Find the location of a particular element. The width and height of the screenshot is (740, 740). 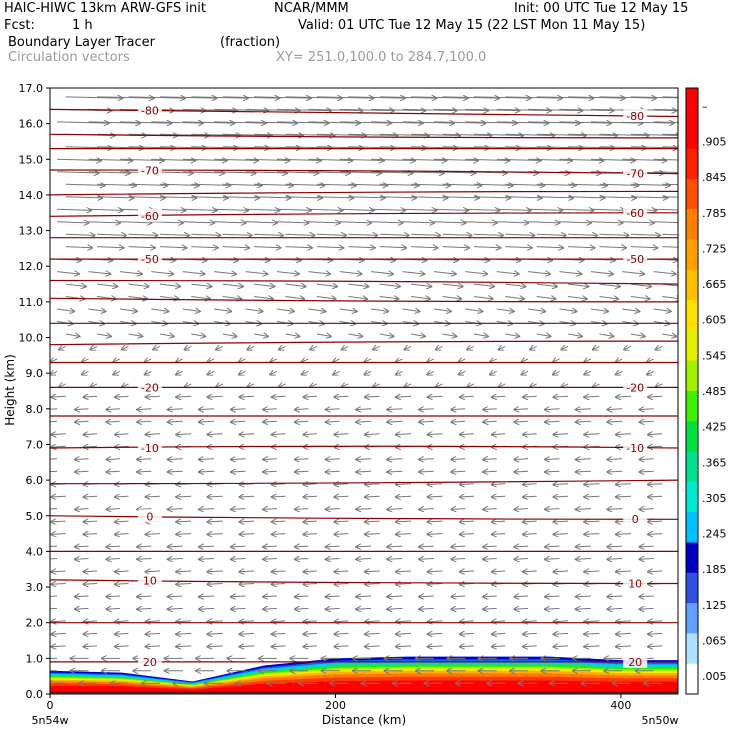

temperature-contour is located at coordinates (364, 482).